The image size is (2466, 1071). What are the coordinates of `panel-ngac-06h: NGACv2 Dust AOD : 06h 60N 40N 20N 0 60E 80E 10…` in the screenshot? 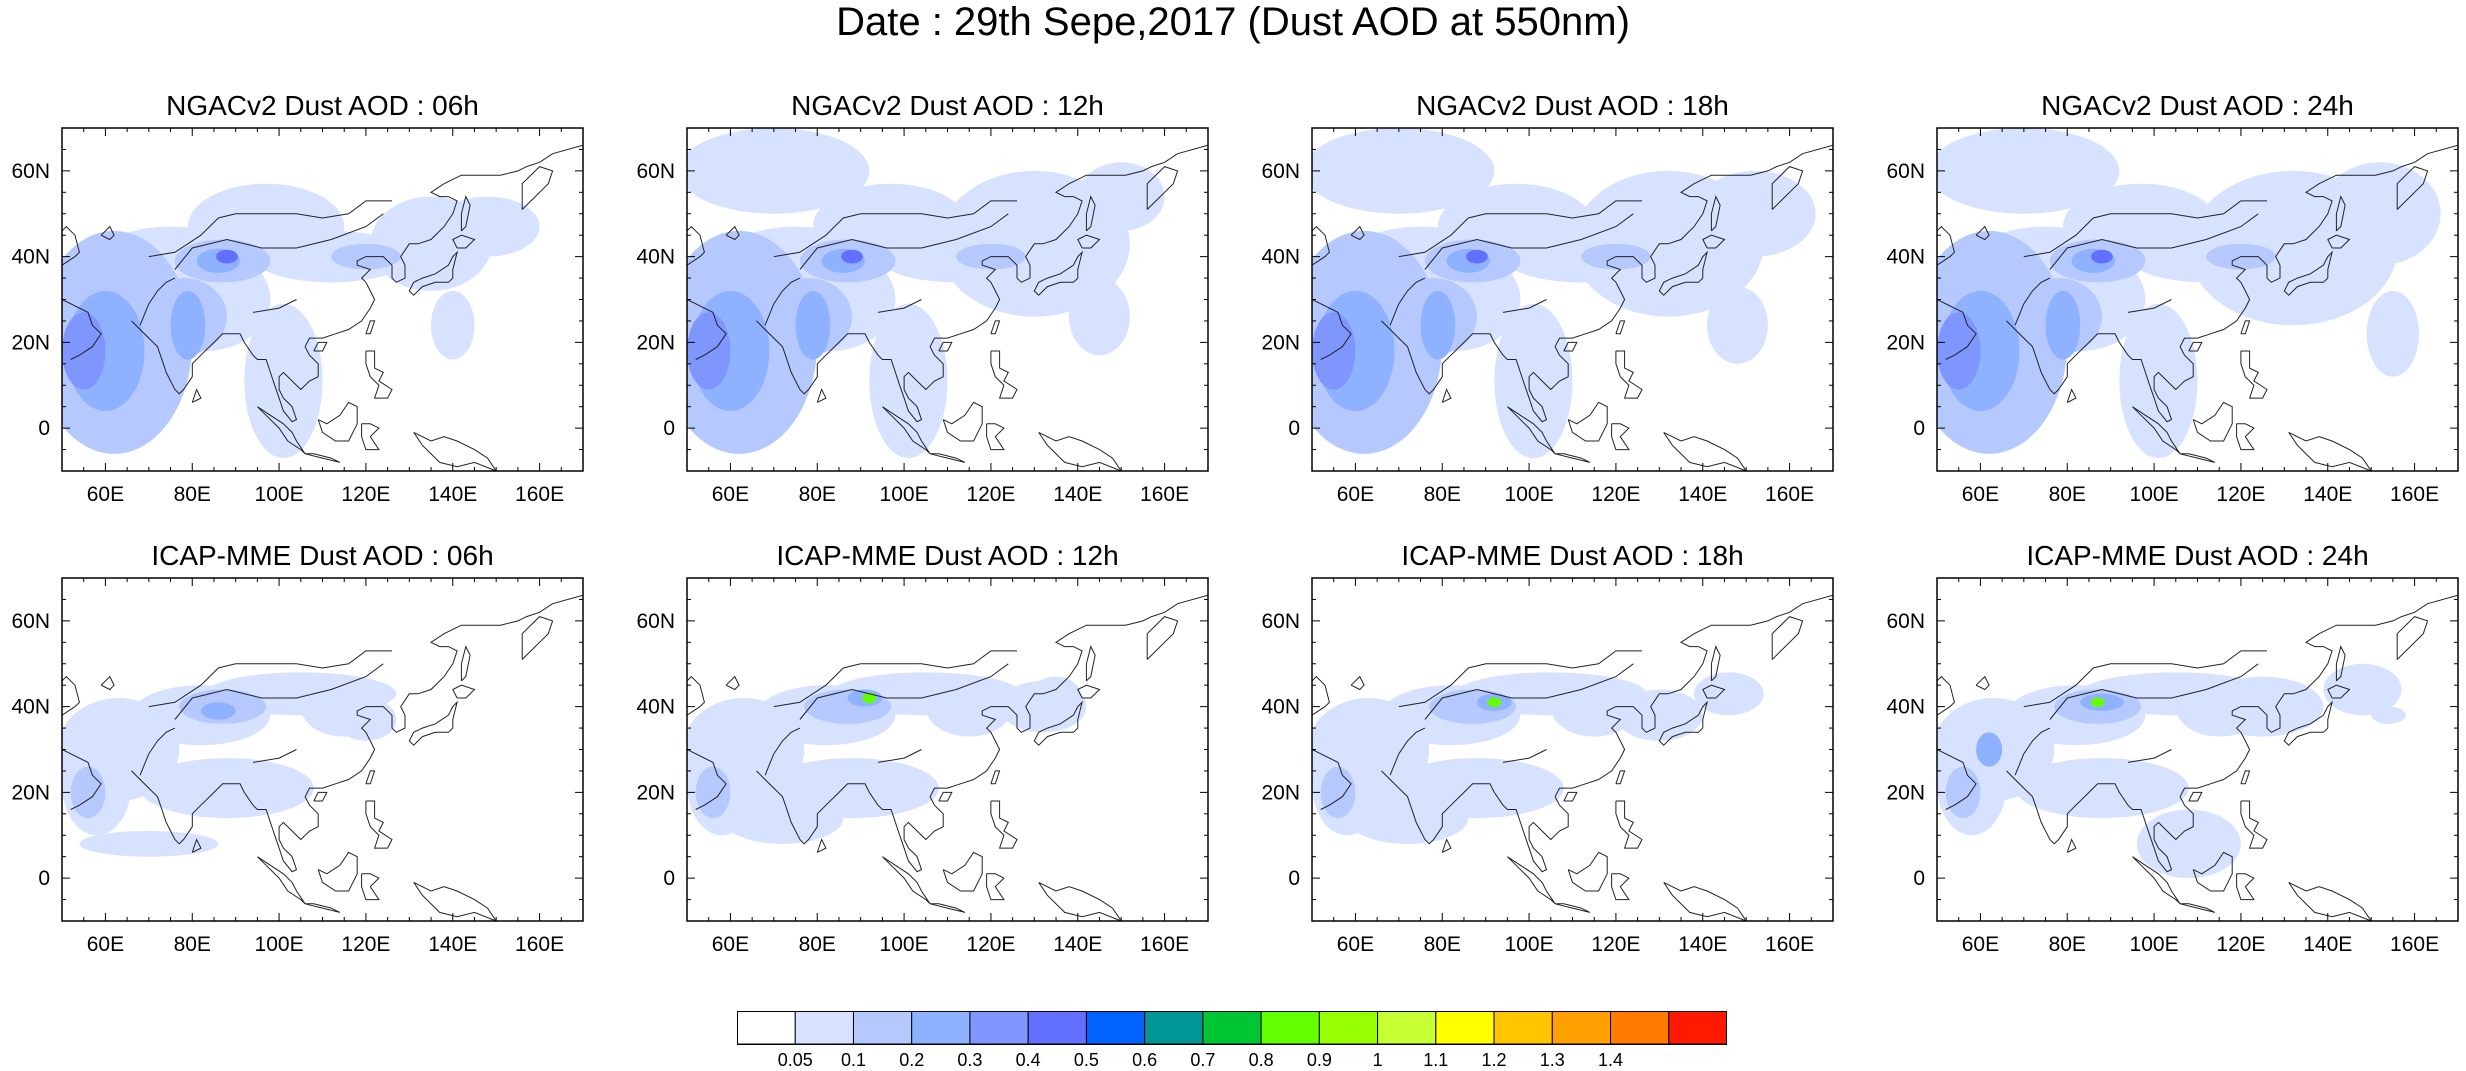 It's located at (320, 297).